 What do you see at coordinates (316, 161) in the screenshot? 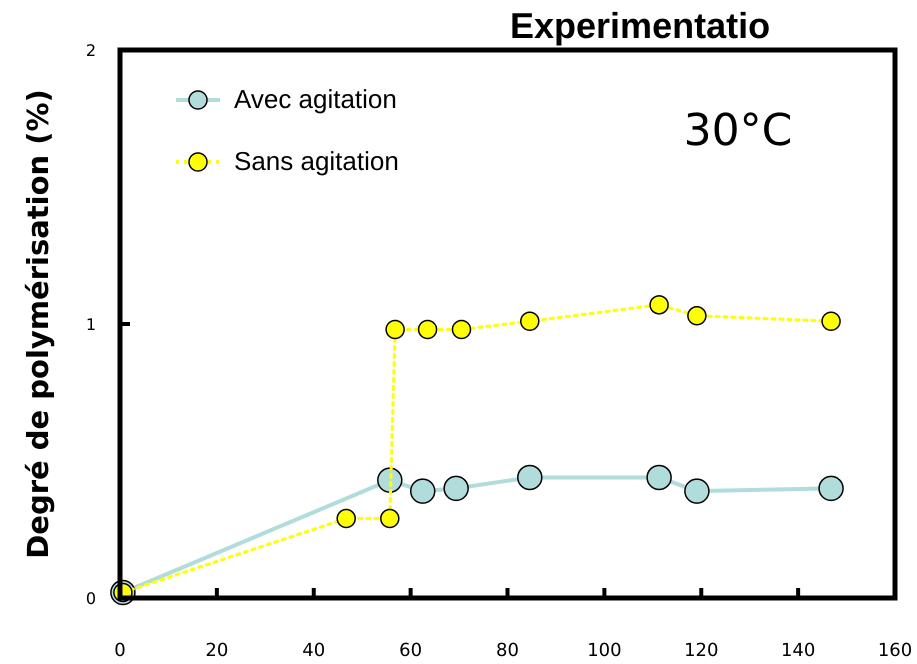
I see `legend-label: Sans agitation` at bounding box center [316, 161].